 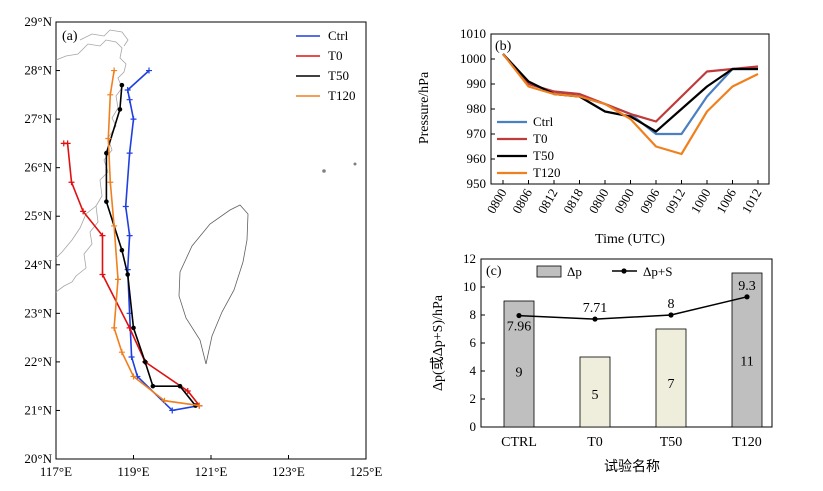 What do you see at coordinates (624, 201) in the screenshot?
I see `x-tick-label: 0900` at bounding box center [624, 201].